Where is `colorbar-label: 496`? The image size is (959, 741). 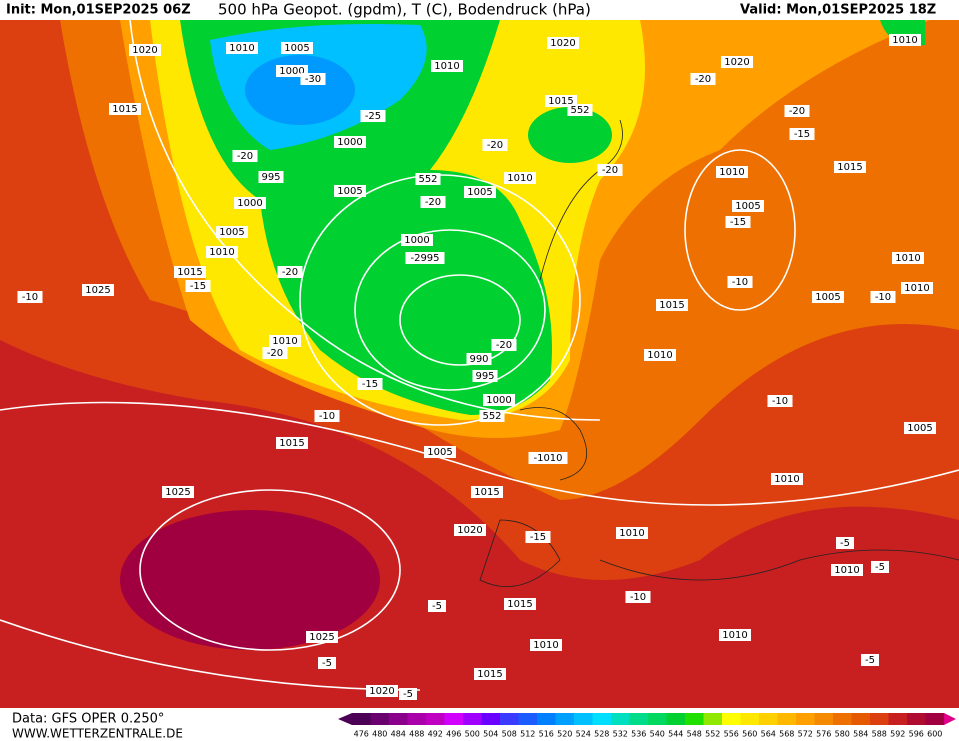 colorbar-label: 496 is located at coordinates (453, 734).